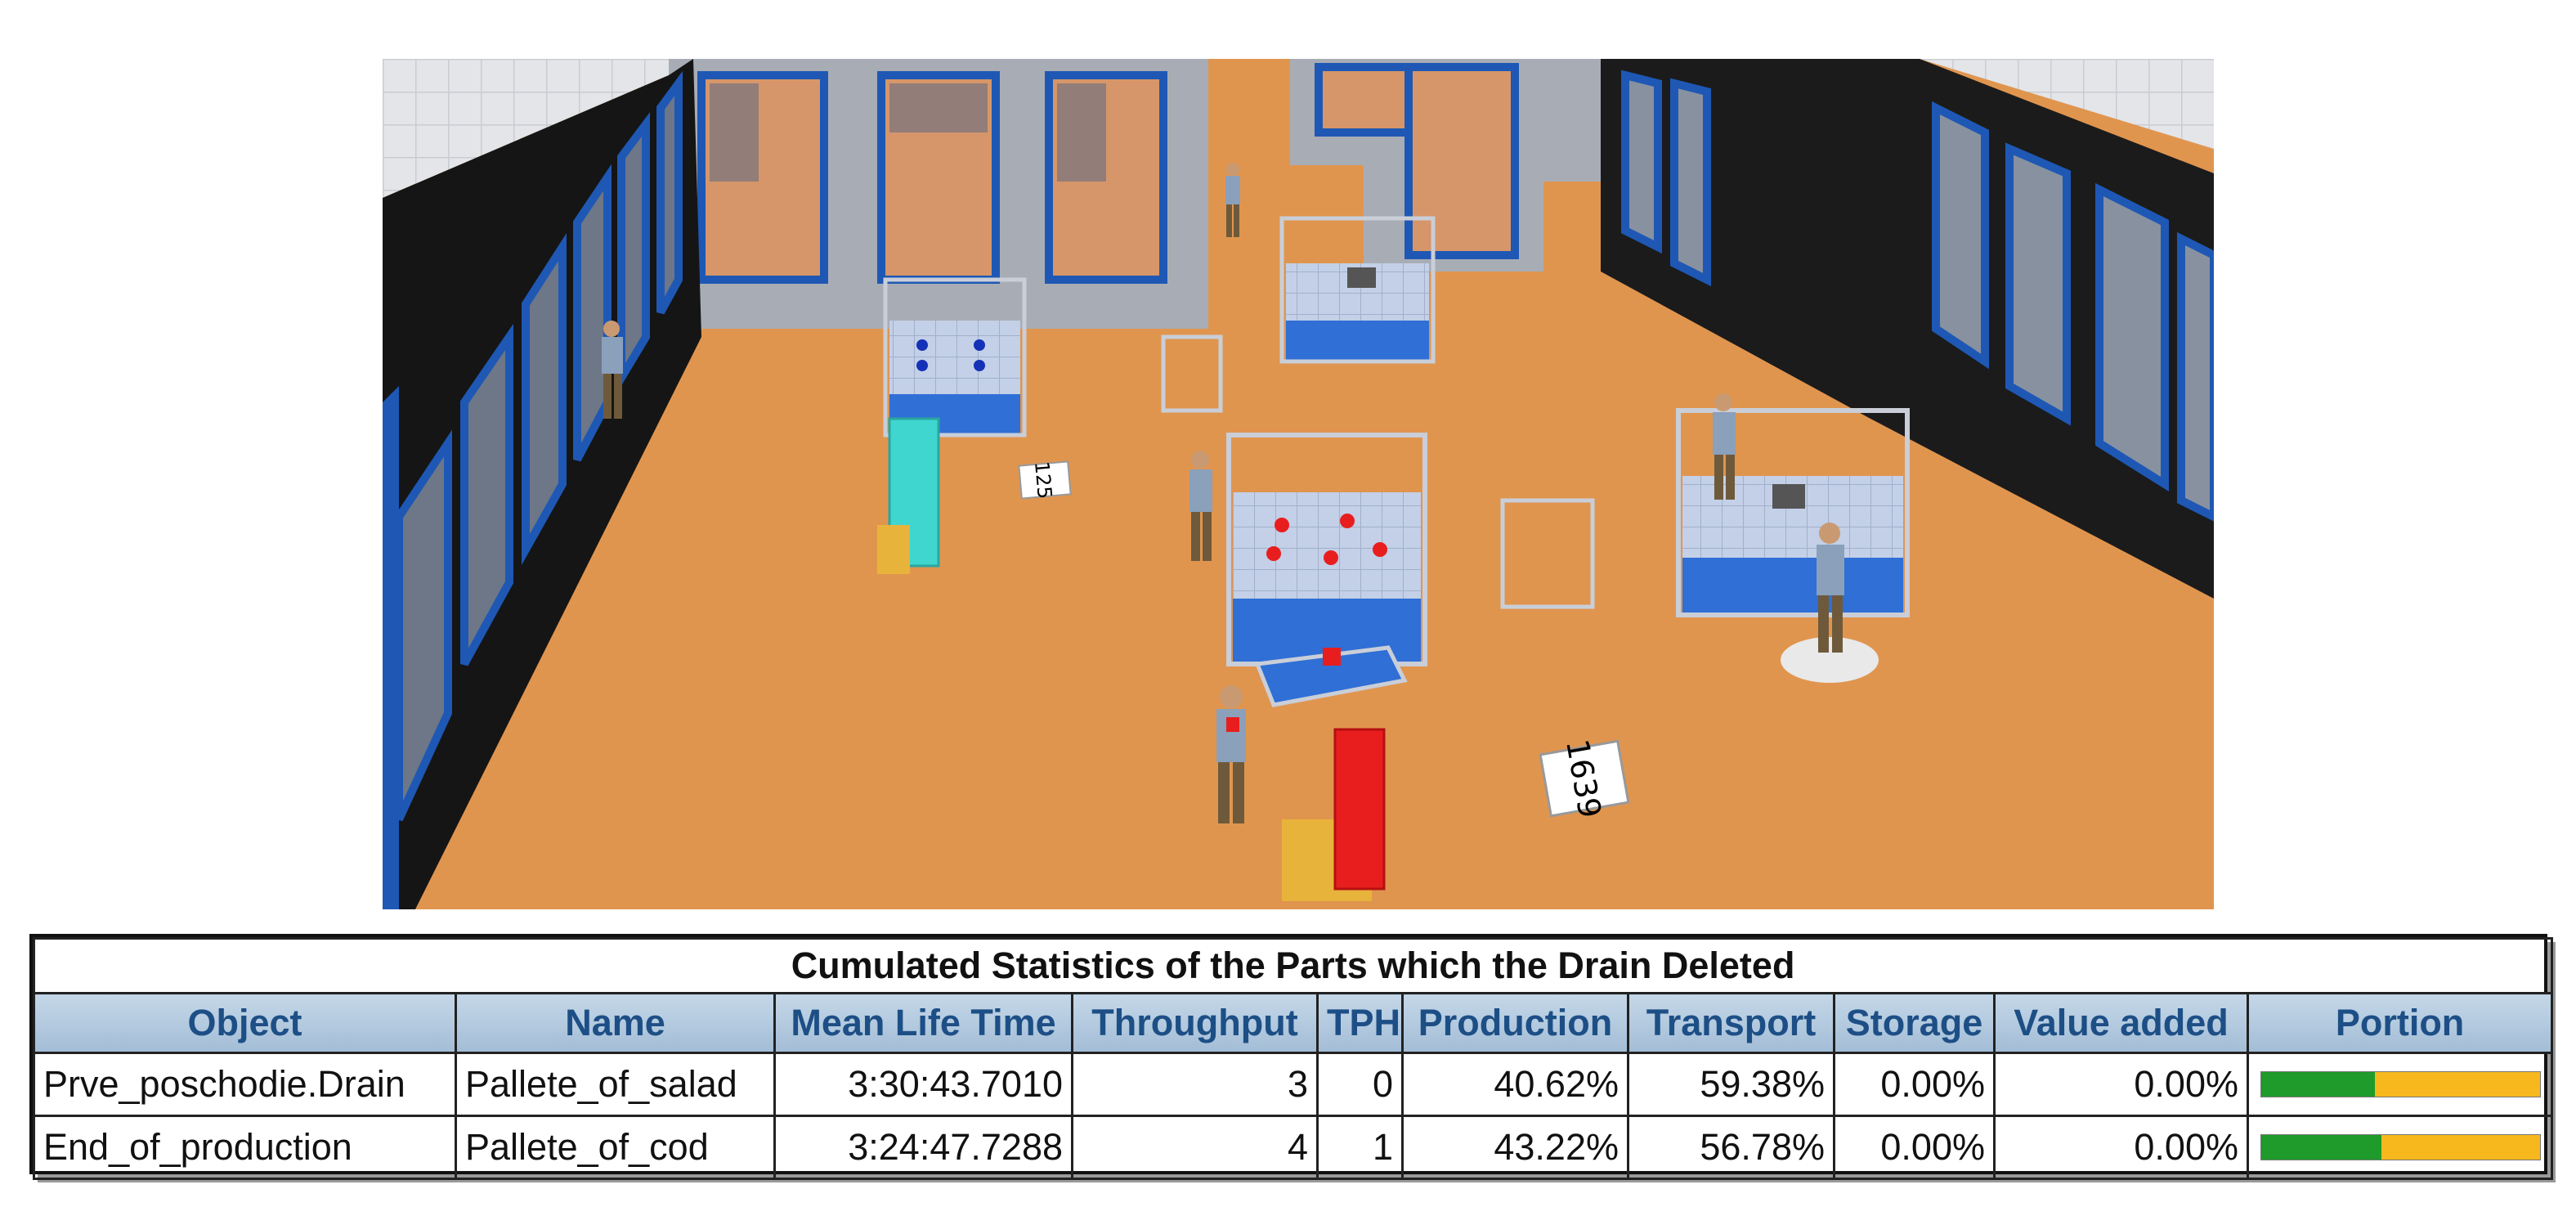 The height and width of the screenshot is (1207, 2576). I want to click on cell-throughput: 4, so click(1195, 1148).